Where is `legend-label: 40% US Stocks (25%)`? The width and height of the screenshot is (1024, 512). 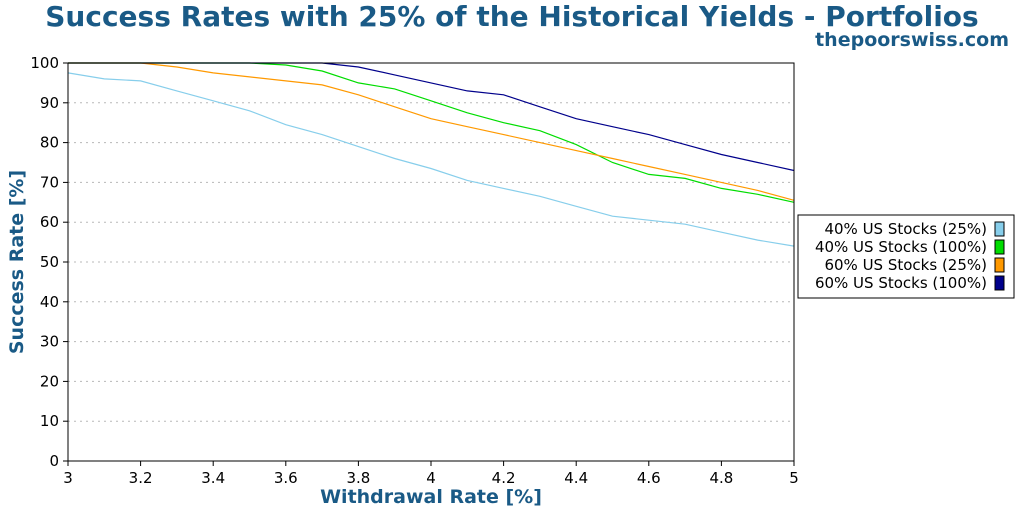
legend-label: 40% US Stocks (25%) is located at coordinates (905, 229).